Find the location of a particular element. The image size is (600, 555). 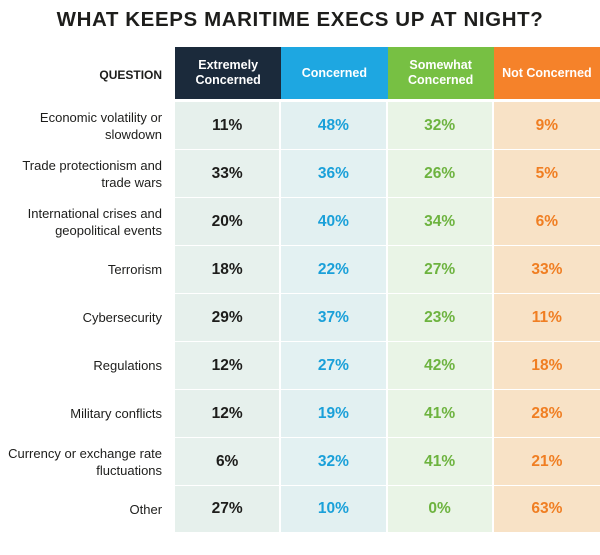

value-extremely-concerned: 20% is located at coordinates (228, 222).